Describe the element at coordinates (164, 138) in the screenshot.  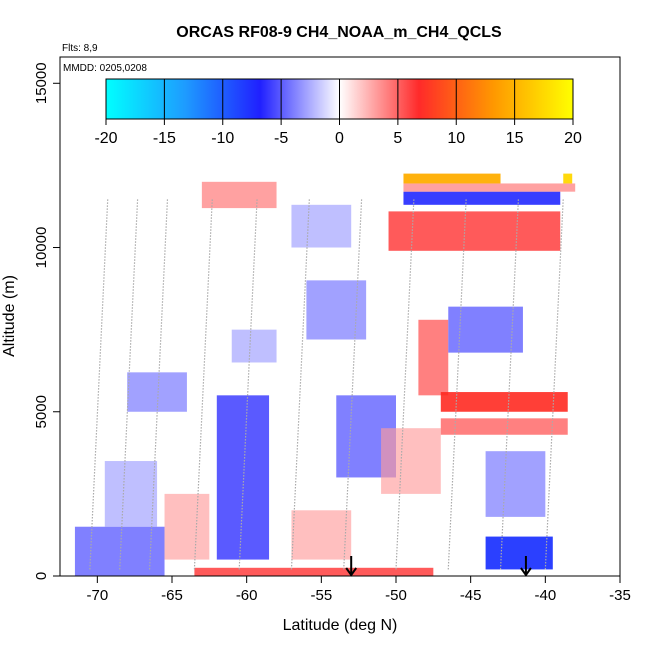
I see `colorbar-tick-label: -15` at that location.